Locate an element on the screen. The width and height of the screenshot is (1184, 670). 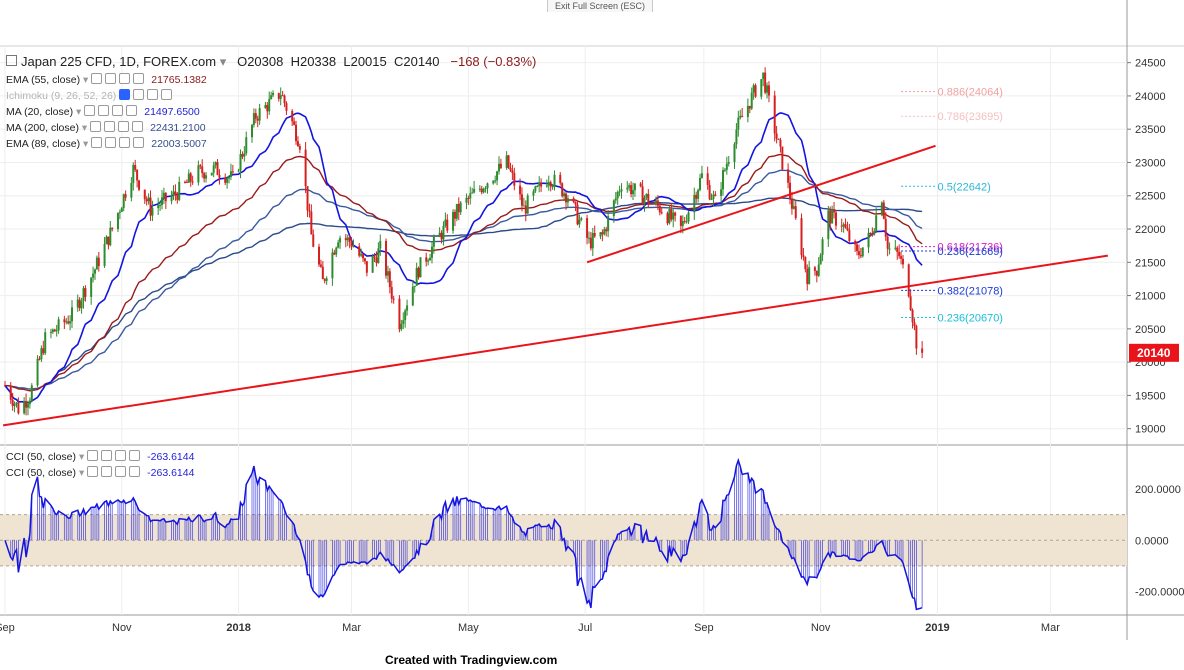
cci-tick-label: -200.0000 is located at coordinates (1159, 593).